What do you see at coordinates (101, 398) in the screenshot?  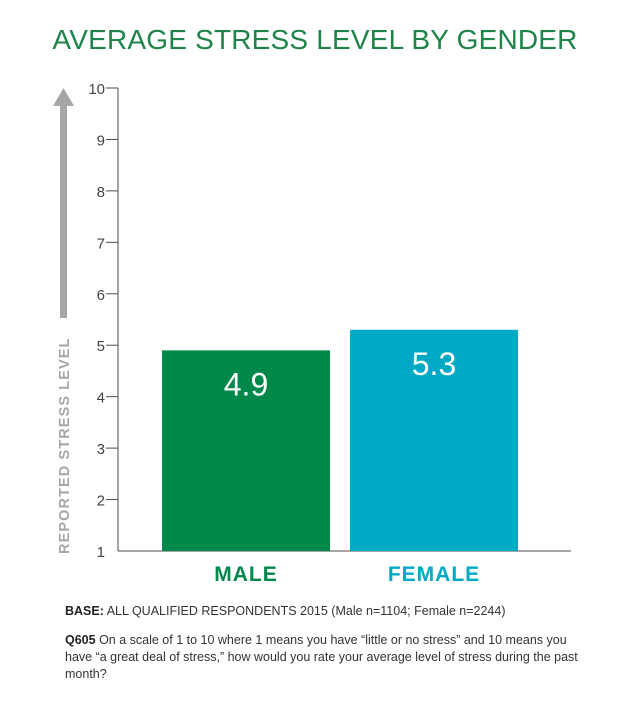 I see `y-tick-label: 4` at bounding box center [101, 398].